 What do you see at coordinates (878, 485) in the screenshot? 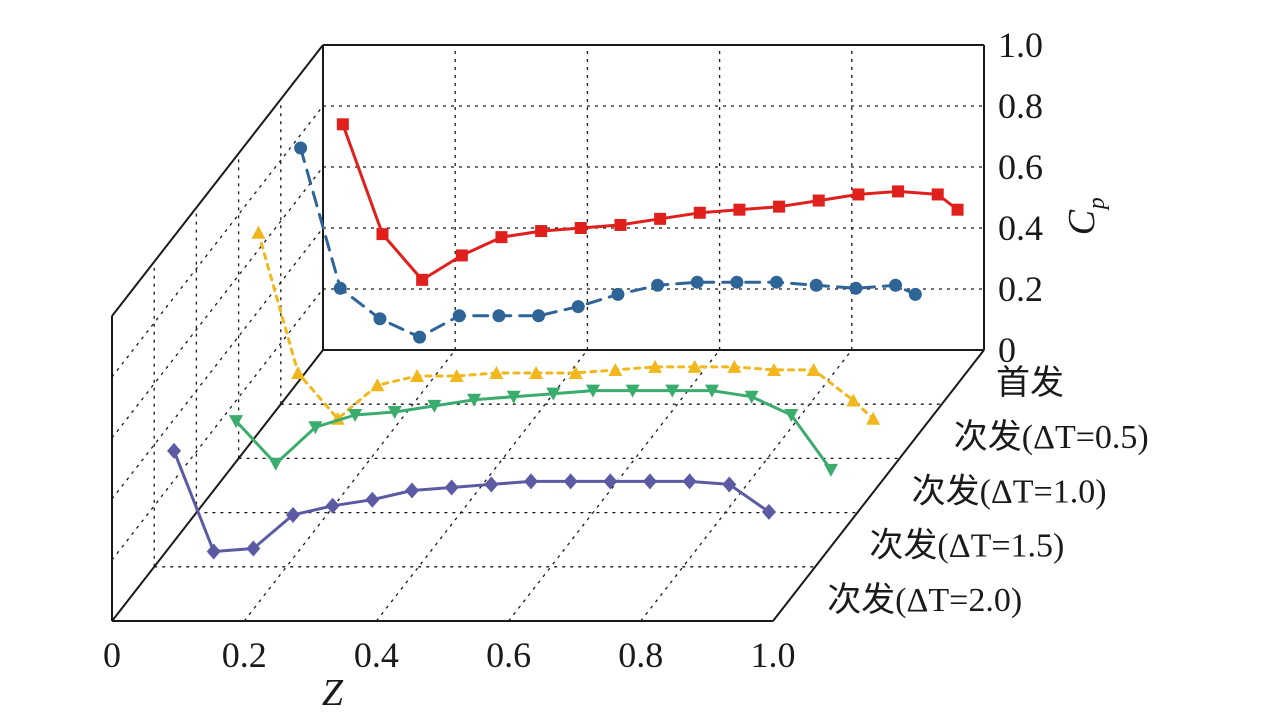
I see `depth-axis-line` at bounding box center [878, 485].